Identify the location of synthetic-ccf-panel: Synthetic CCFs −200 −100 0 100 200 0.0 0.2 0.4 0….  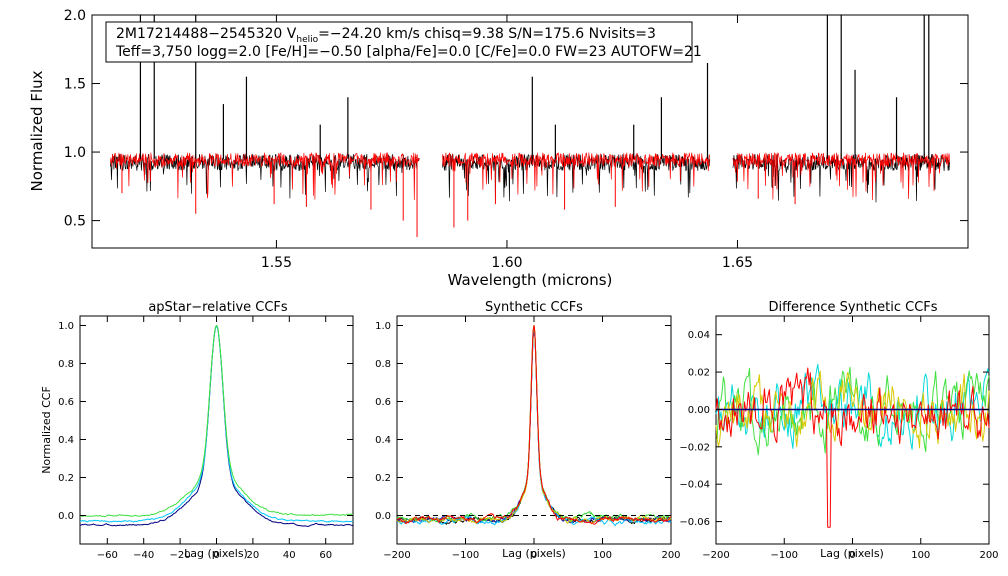
(527, 430).